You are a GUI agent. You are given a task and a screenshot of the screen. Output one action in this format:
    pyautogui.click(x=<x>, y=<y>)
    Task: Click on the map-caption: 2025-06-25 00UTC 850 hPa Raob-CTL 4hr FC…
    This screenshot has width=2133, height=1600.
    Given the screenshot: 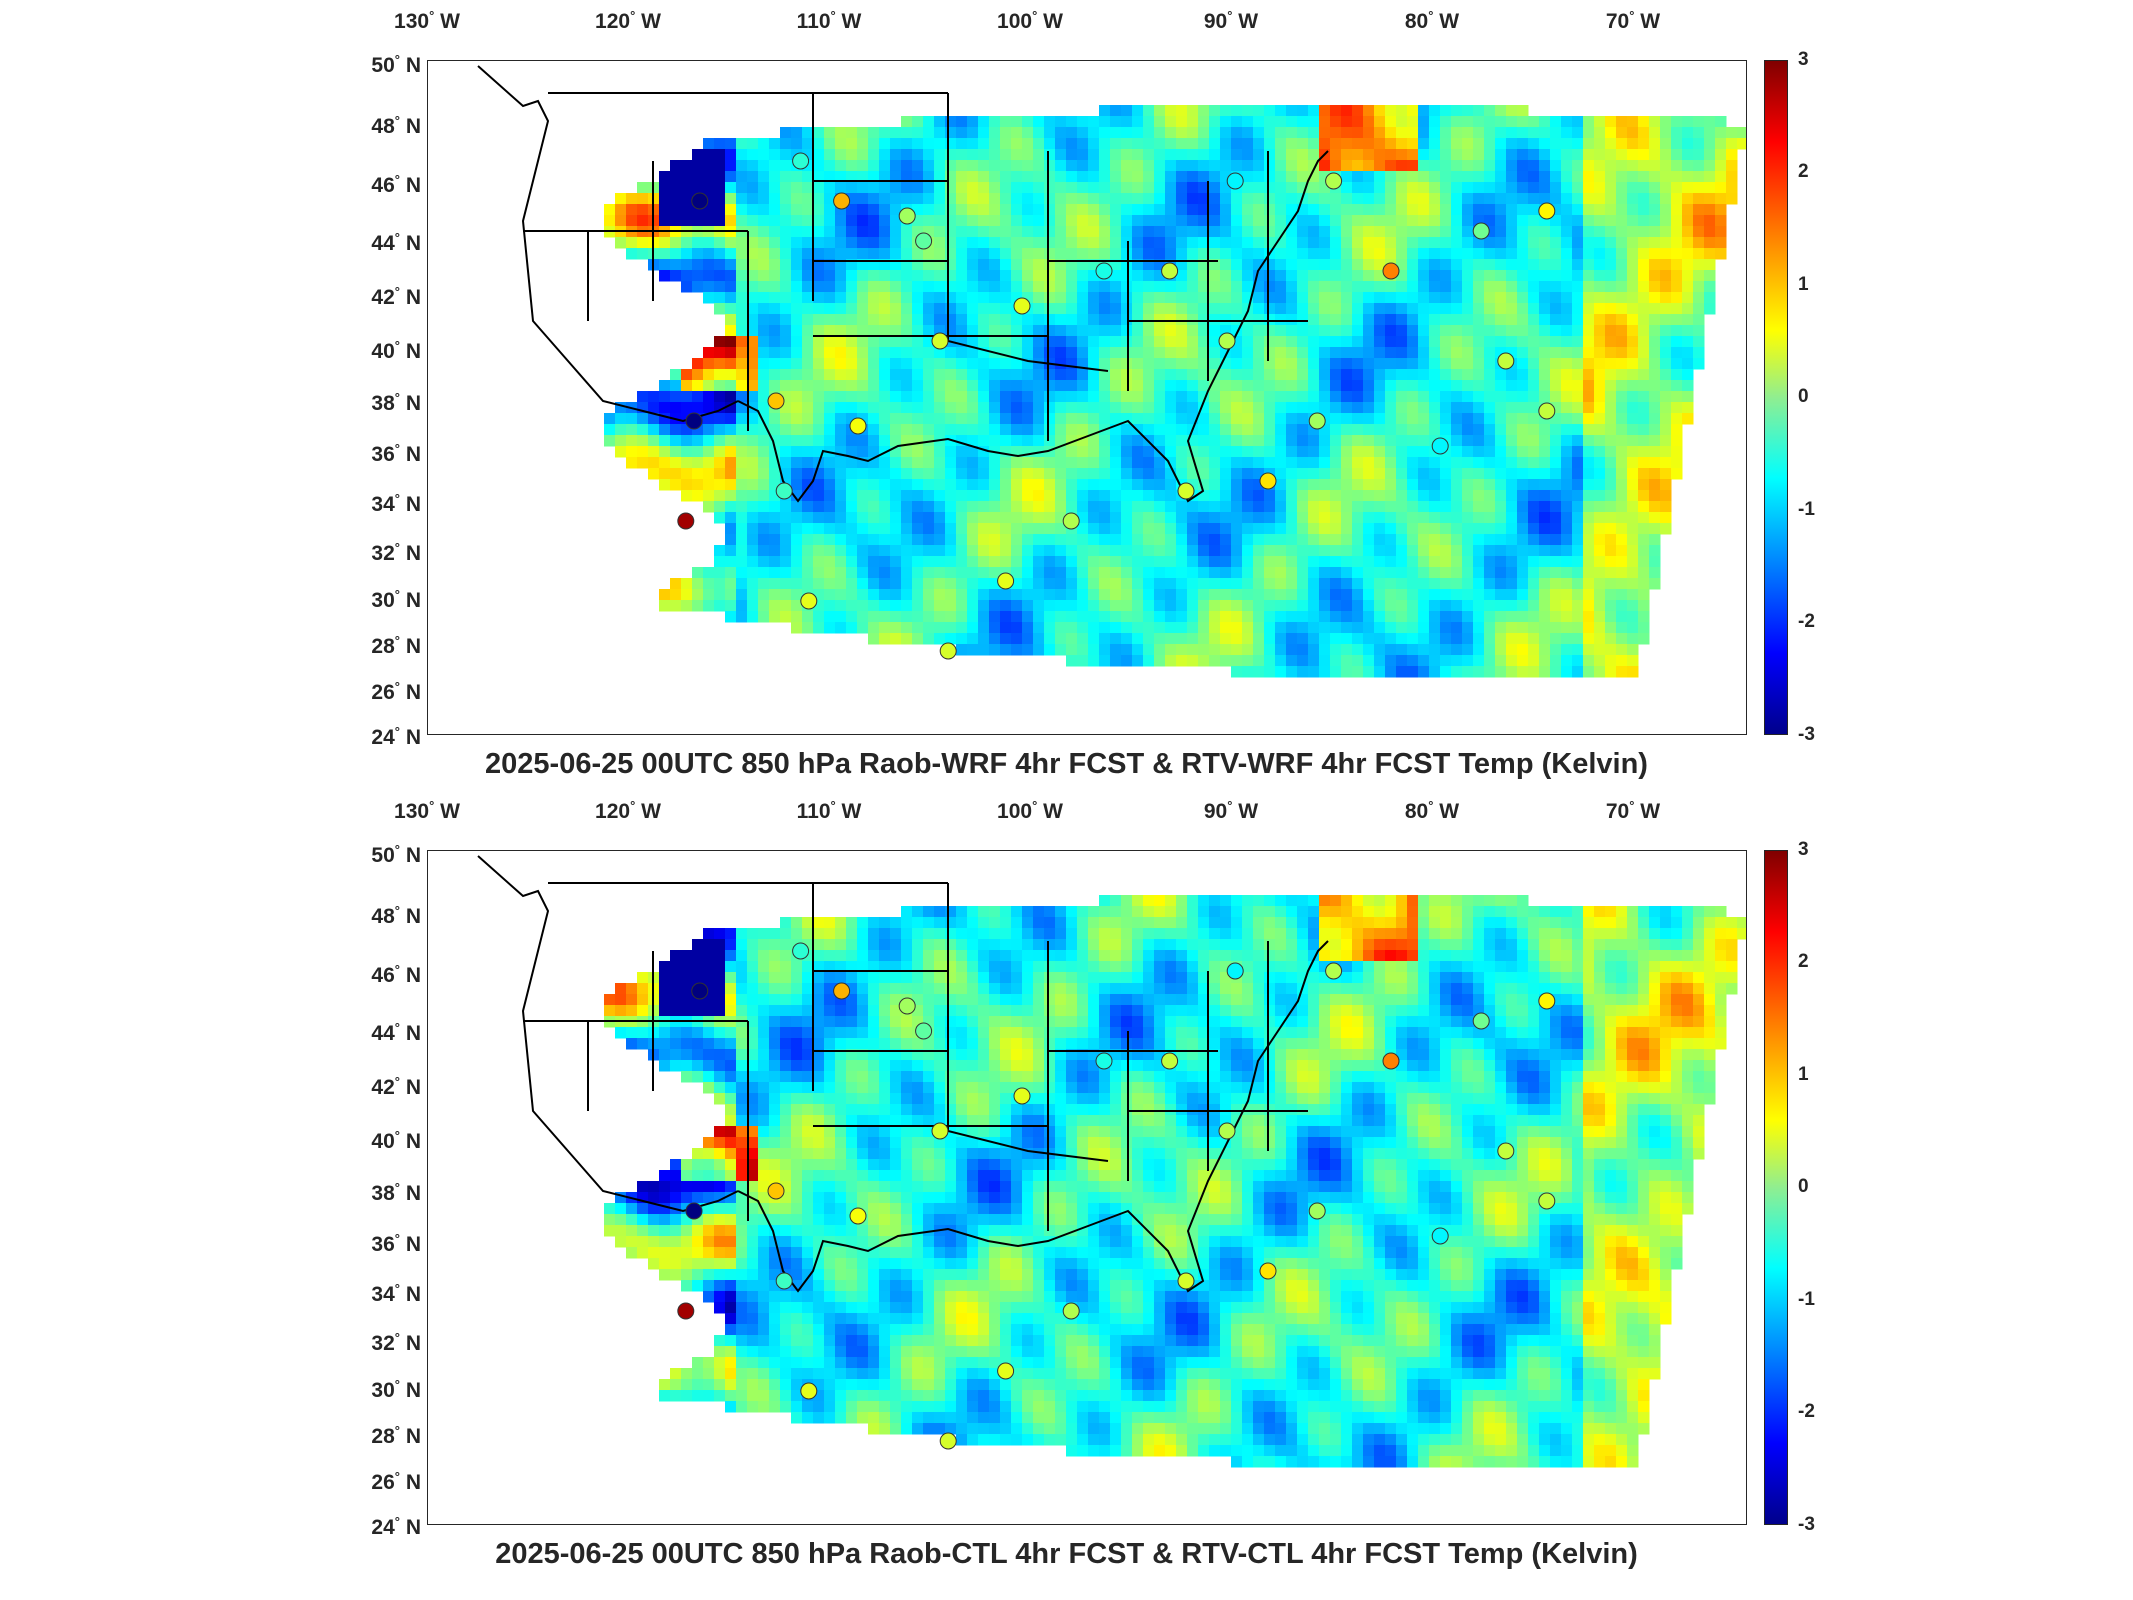 What is the action you would take?
    pyautogui.click(x=1066, y=1554)
    